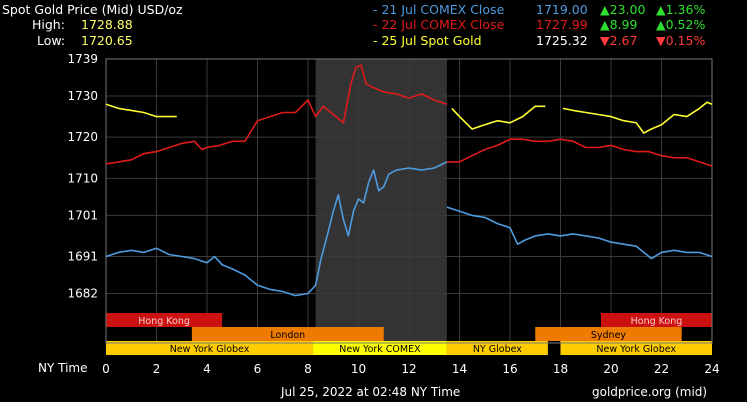  Describe the element at coordinates (157, 369) in the screenshot. I see `x-tick-label-1: 2` at that location.